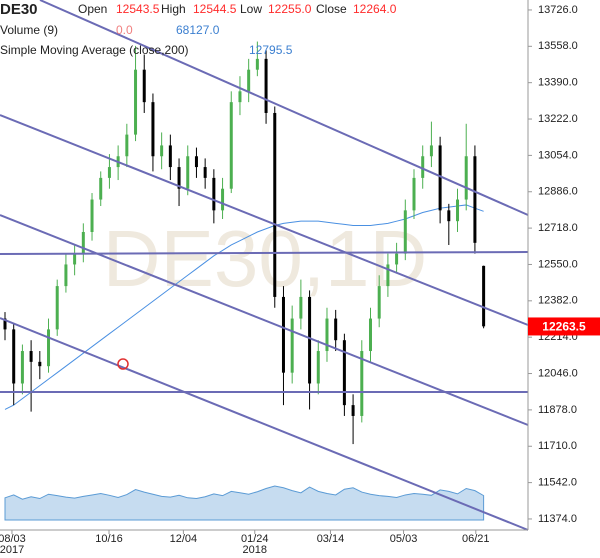  I want to click on y-tick-label: 12046.0, so click(558, 373).